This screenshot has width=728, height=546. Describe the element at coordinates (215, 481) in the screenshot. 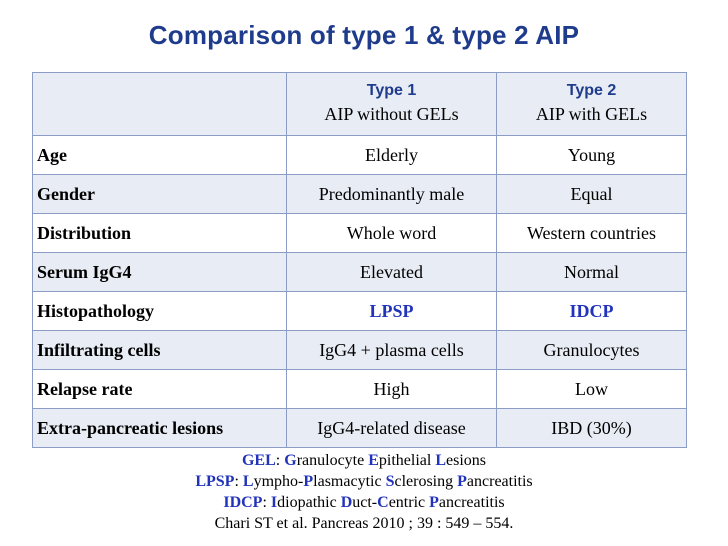

I see `footnote-abbr: LPSP` at that location.